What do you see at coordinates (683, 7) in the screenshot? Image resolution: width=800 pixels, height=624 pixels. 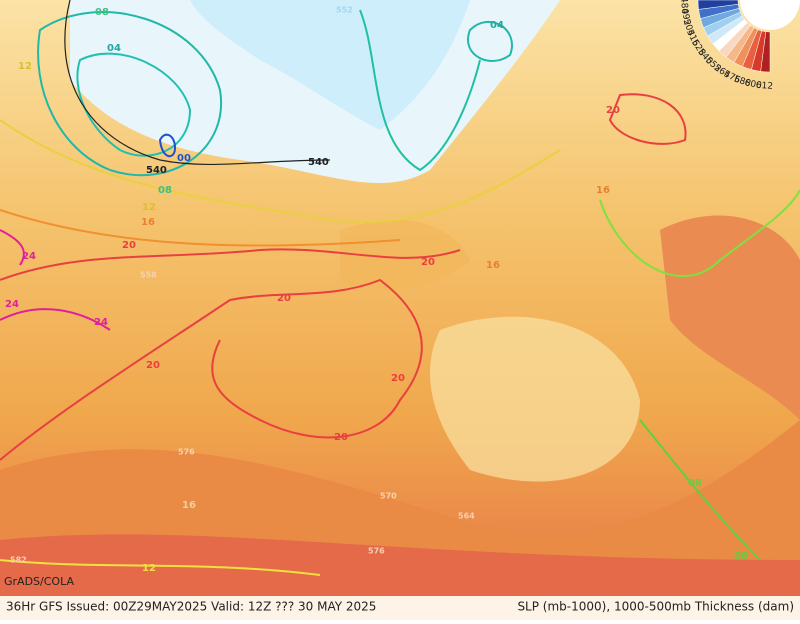 I see `scale-label: 480` at bounding box center [683, 7].